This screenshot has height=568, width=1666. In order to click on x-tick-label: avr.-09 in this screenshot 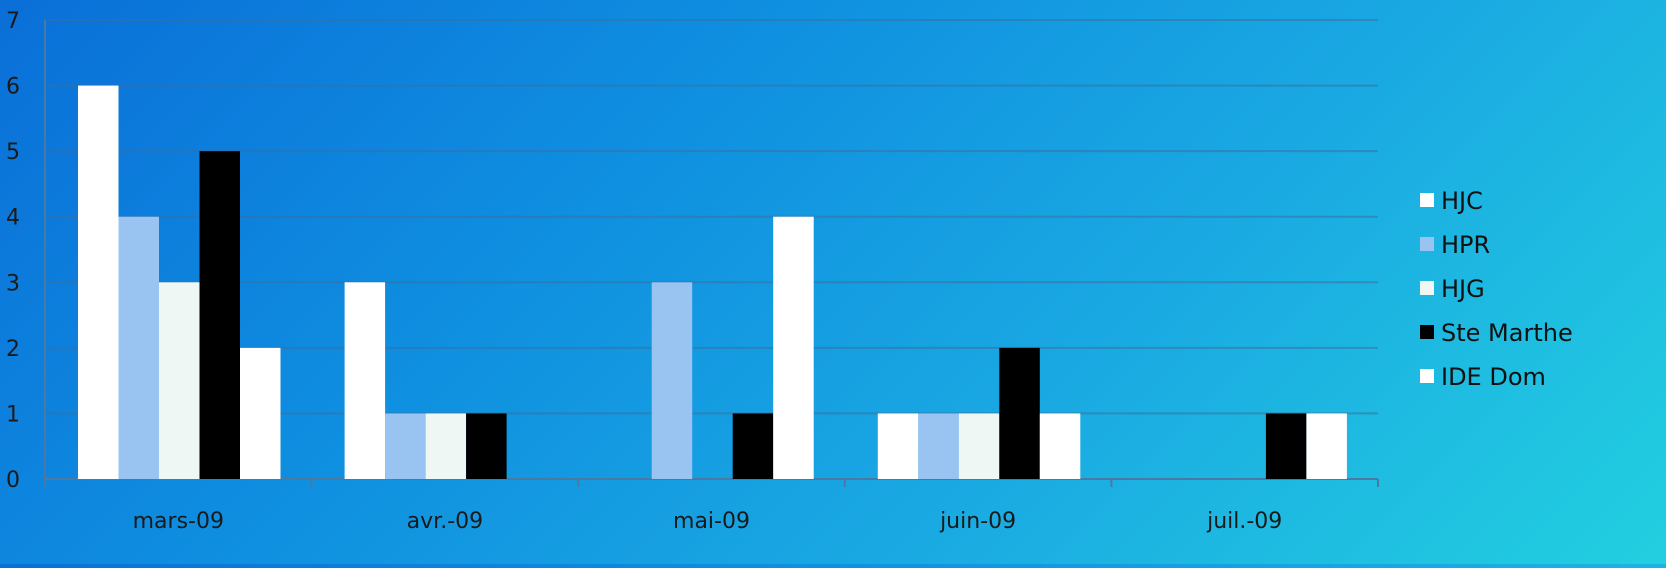, I will do `click(445, 521)`.